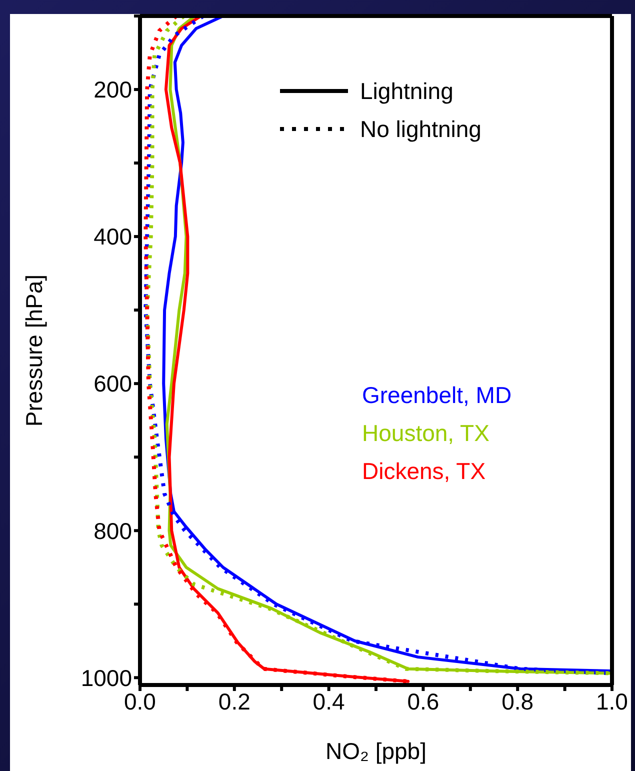 Image resolution: width=635 pixels, height=771 pixels. What do you see at coordinates (113, 531) in the screenshot?
I see `y-tick-label: 800` at bounding box center [113, 531].